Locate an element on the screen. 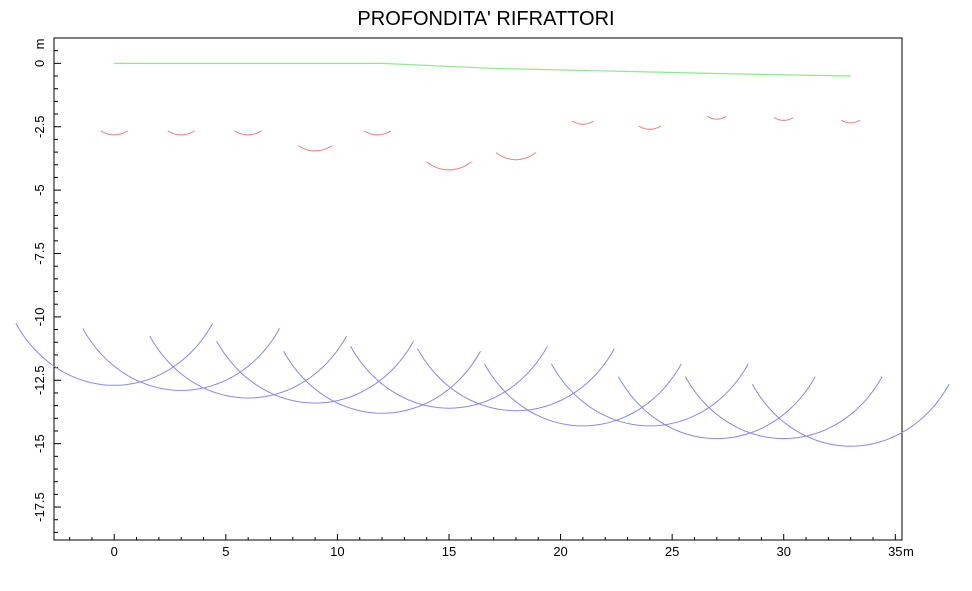 This screenshot has width=972, height=591. series-line-surface is located at coordinates (482, 69).